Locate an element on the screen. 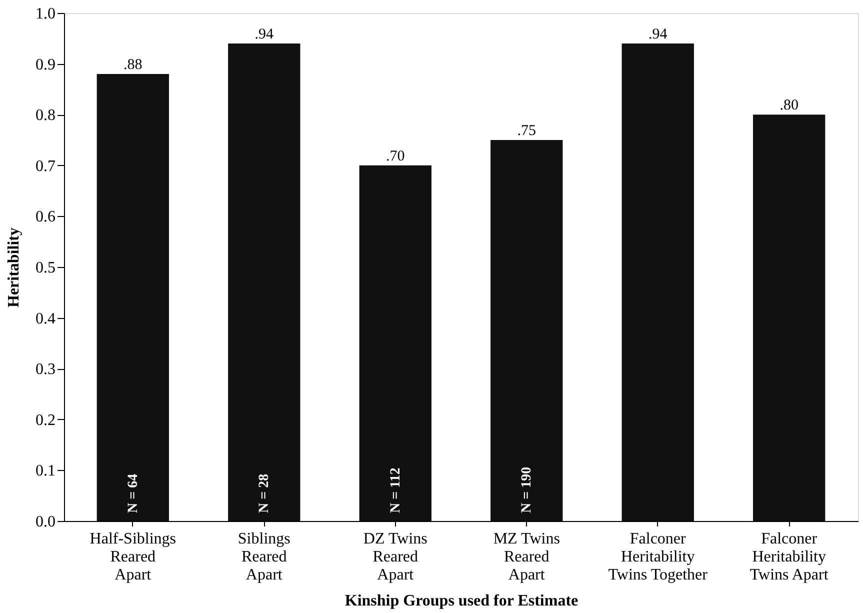 Image resolution: width=863 pixels, height=613 pixels. y-axis-title: Heritability is located at coordinates (14, 268).